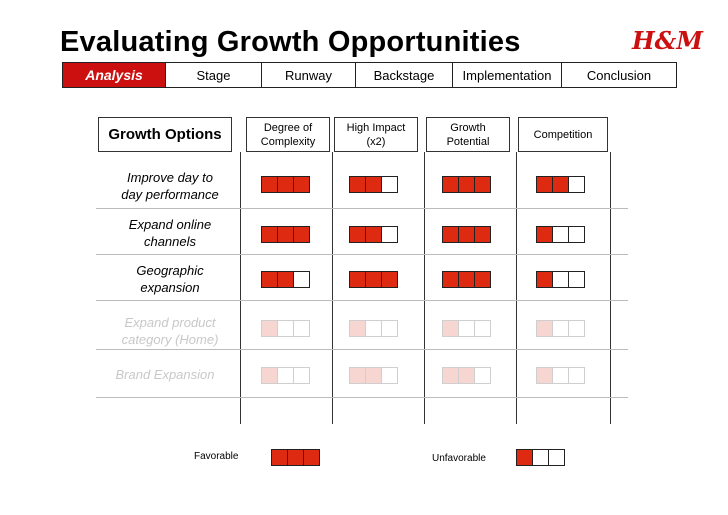 This screenshot has height=515, width=728. Describe the element at coordinates (308, 75) in the screenshot. I see `tab-runway: Runway` at that location.